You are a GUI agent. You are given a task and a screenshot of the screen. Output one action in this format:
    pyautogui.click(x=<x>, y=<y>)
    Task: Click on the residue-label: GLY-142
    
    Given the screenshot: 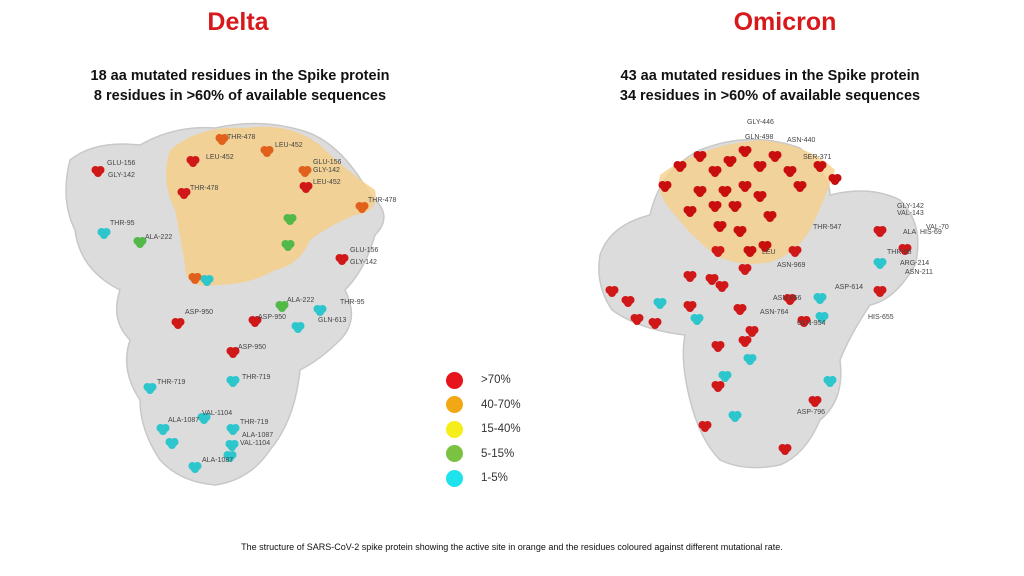 What is the action you would take?
    pyautogui.click(x=326, y=170)
    